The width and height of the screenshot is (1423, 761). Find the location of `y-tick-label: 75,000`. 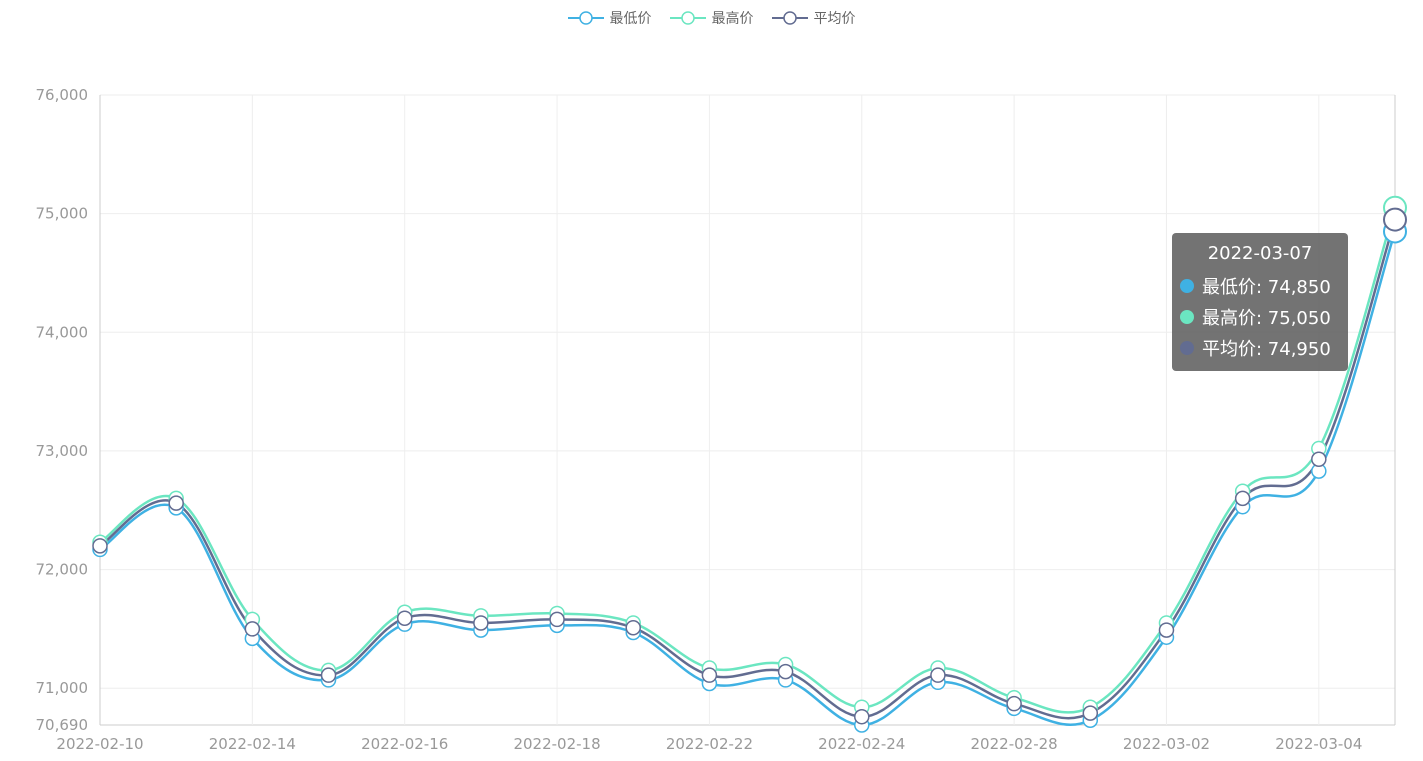

y-tick-label: 75,000 is located at coordinates (62, 214).